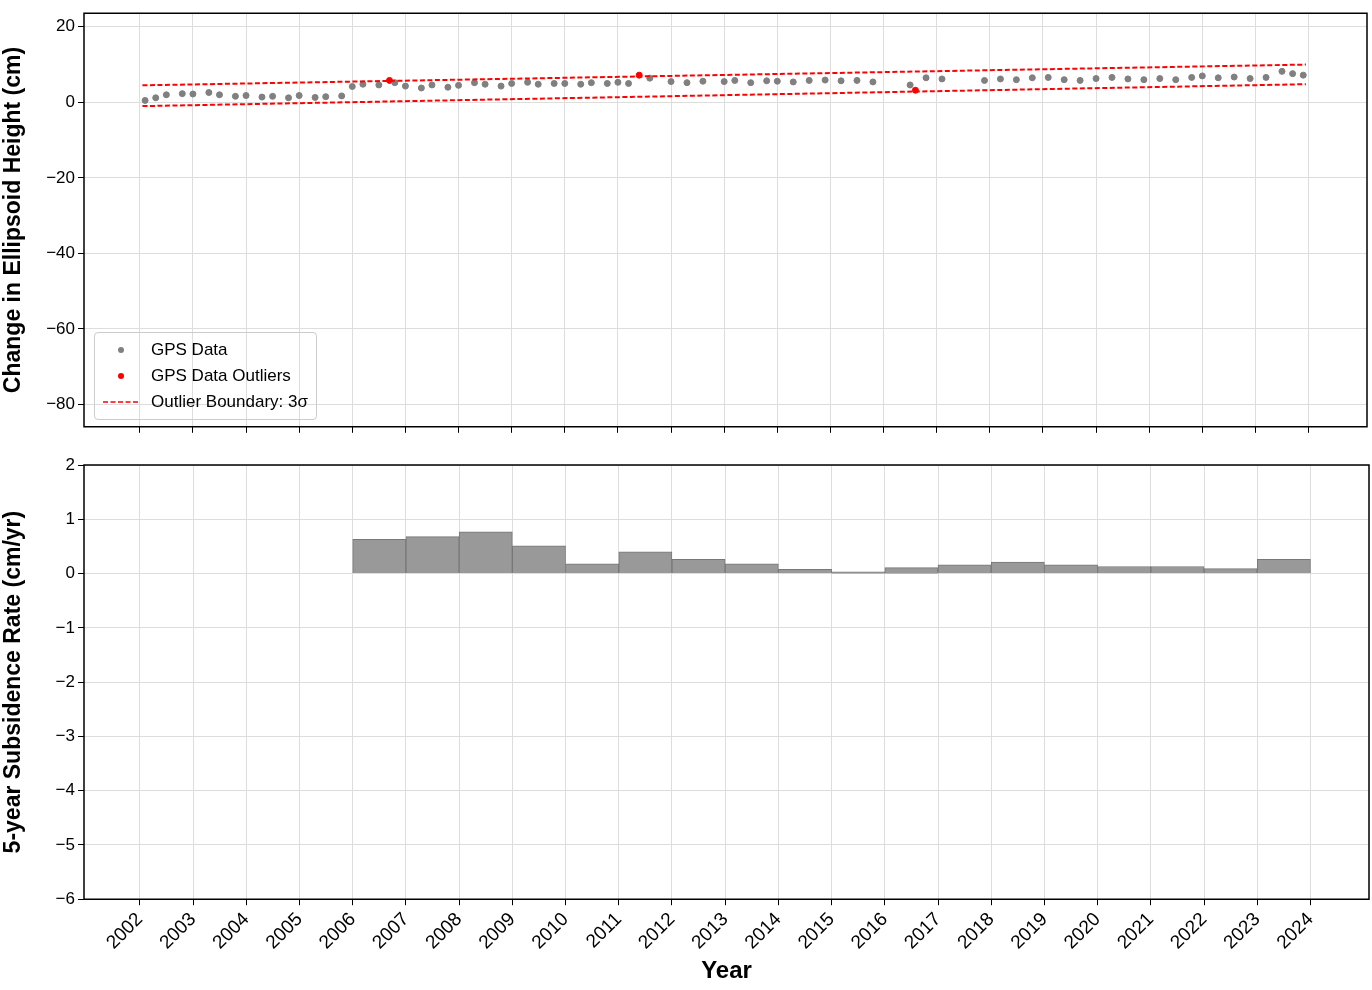 This screenshot has width=1372, height=990. Describe the element at coordinates (221, 376) in the screenshot. I see `legend-label: GPS Data Outliers` at that location.